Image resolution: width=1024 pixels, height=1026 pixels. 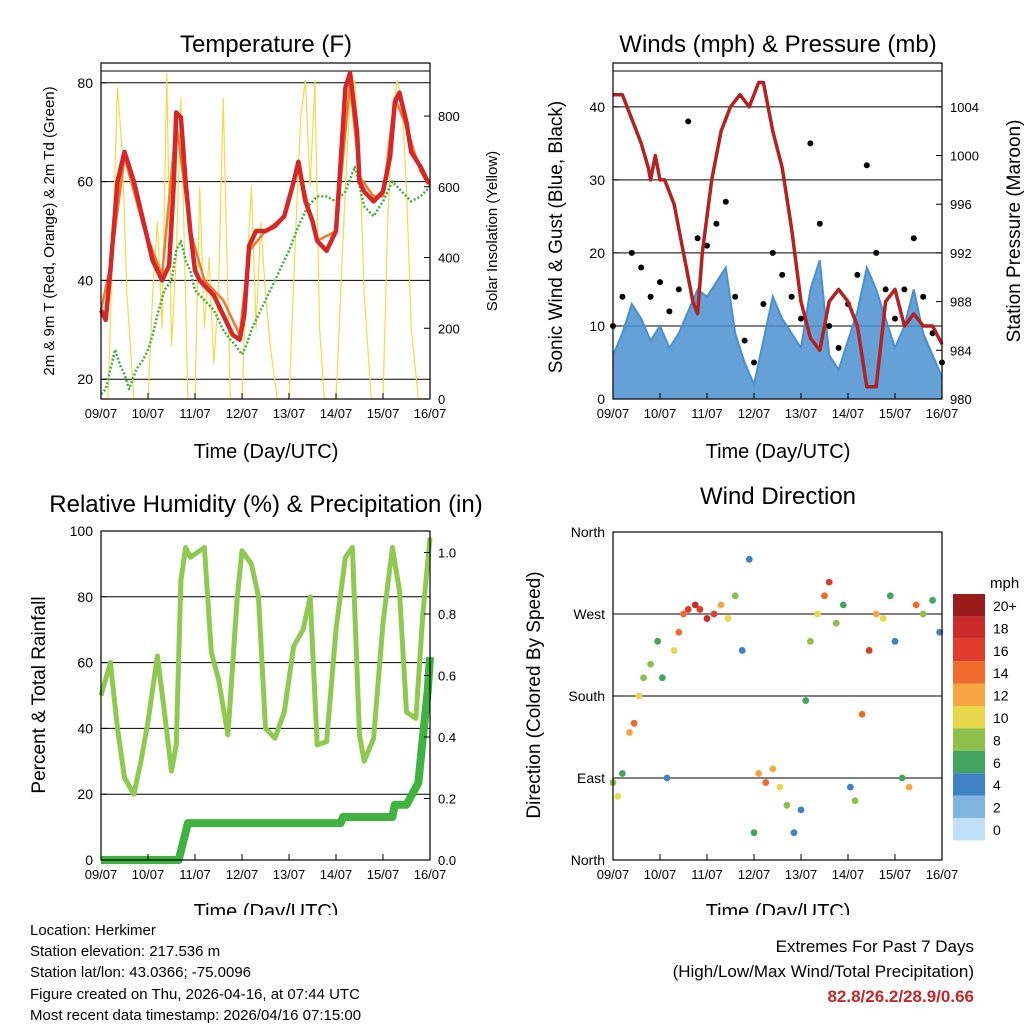 I want to click on wind_direction-left-tick-label: South, so click(x=586, y=696).